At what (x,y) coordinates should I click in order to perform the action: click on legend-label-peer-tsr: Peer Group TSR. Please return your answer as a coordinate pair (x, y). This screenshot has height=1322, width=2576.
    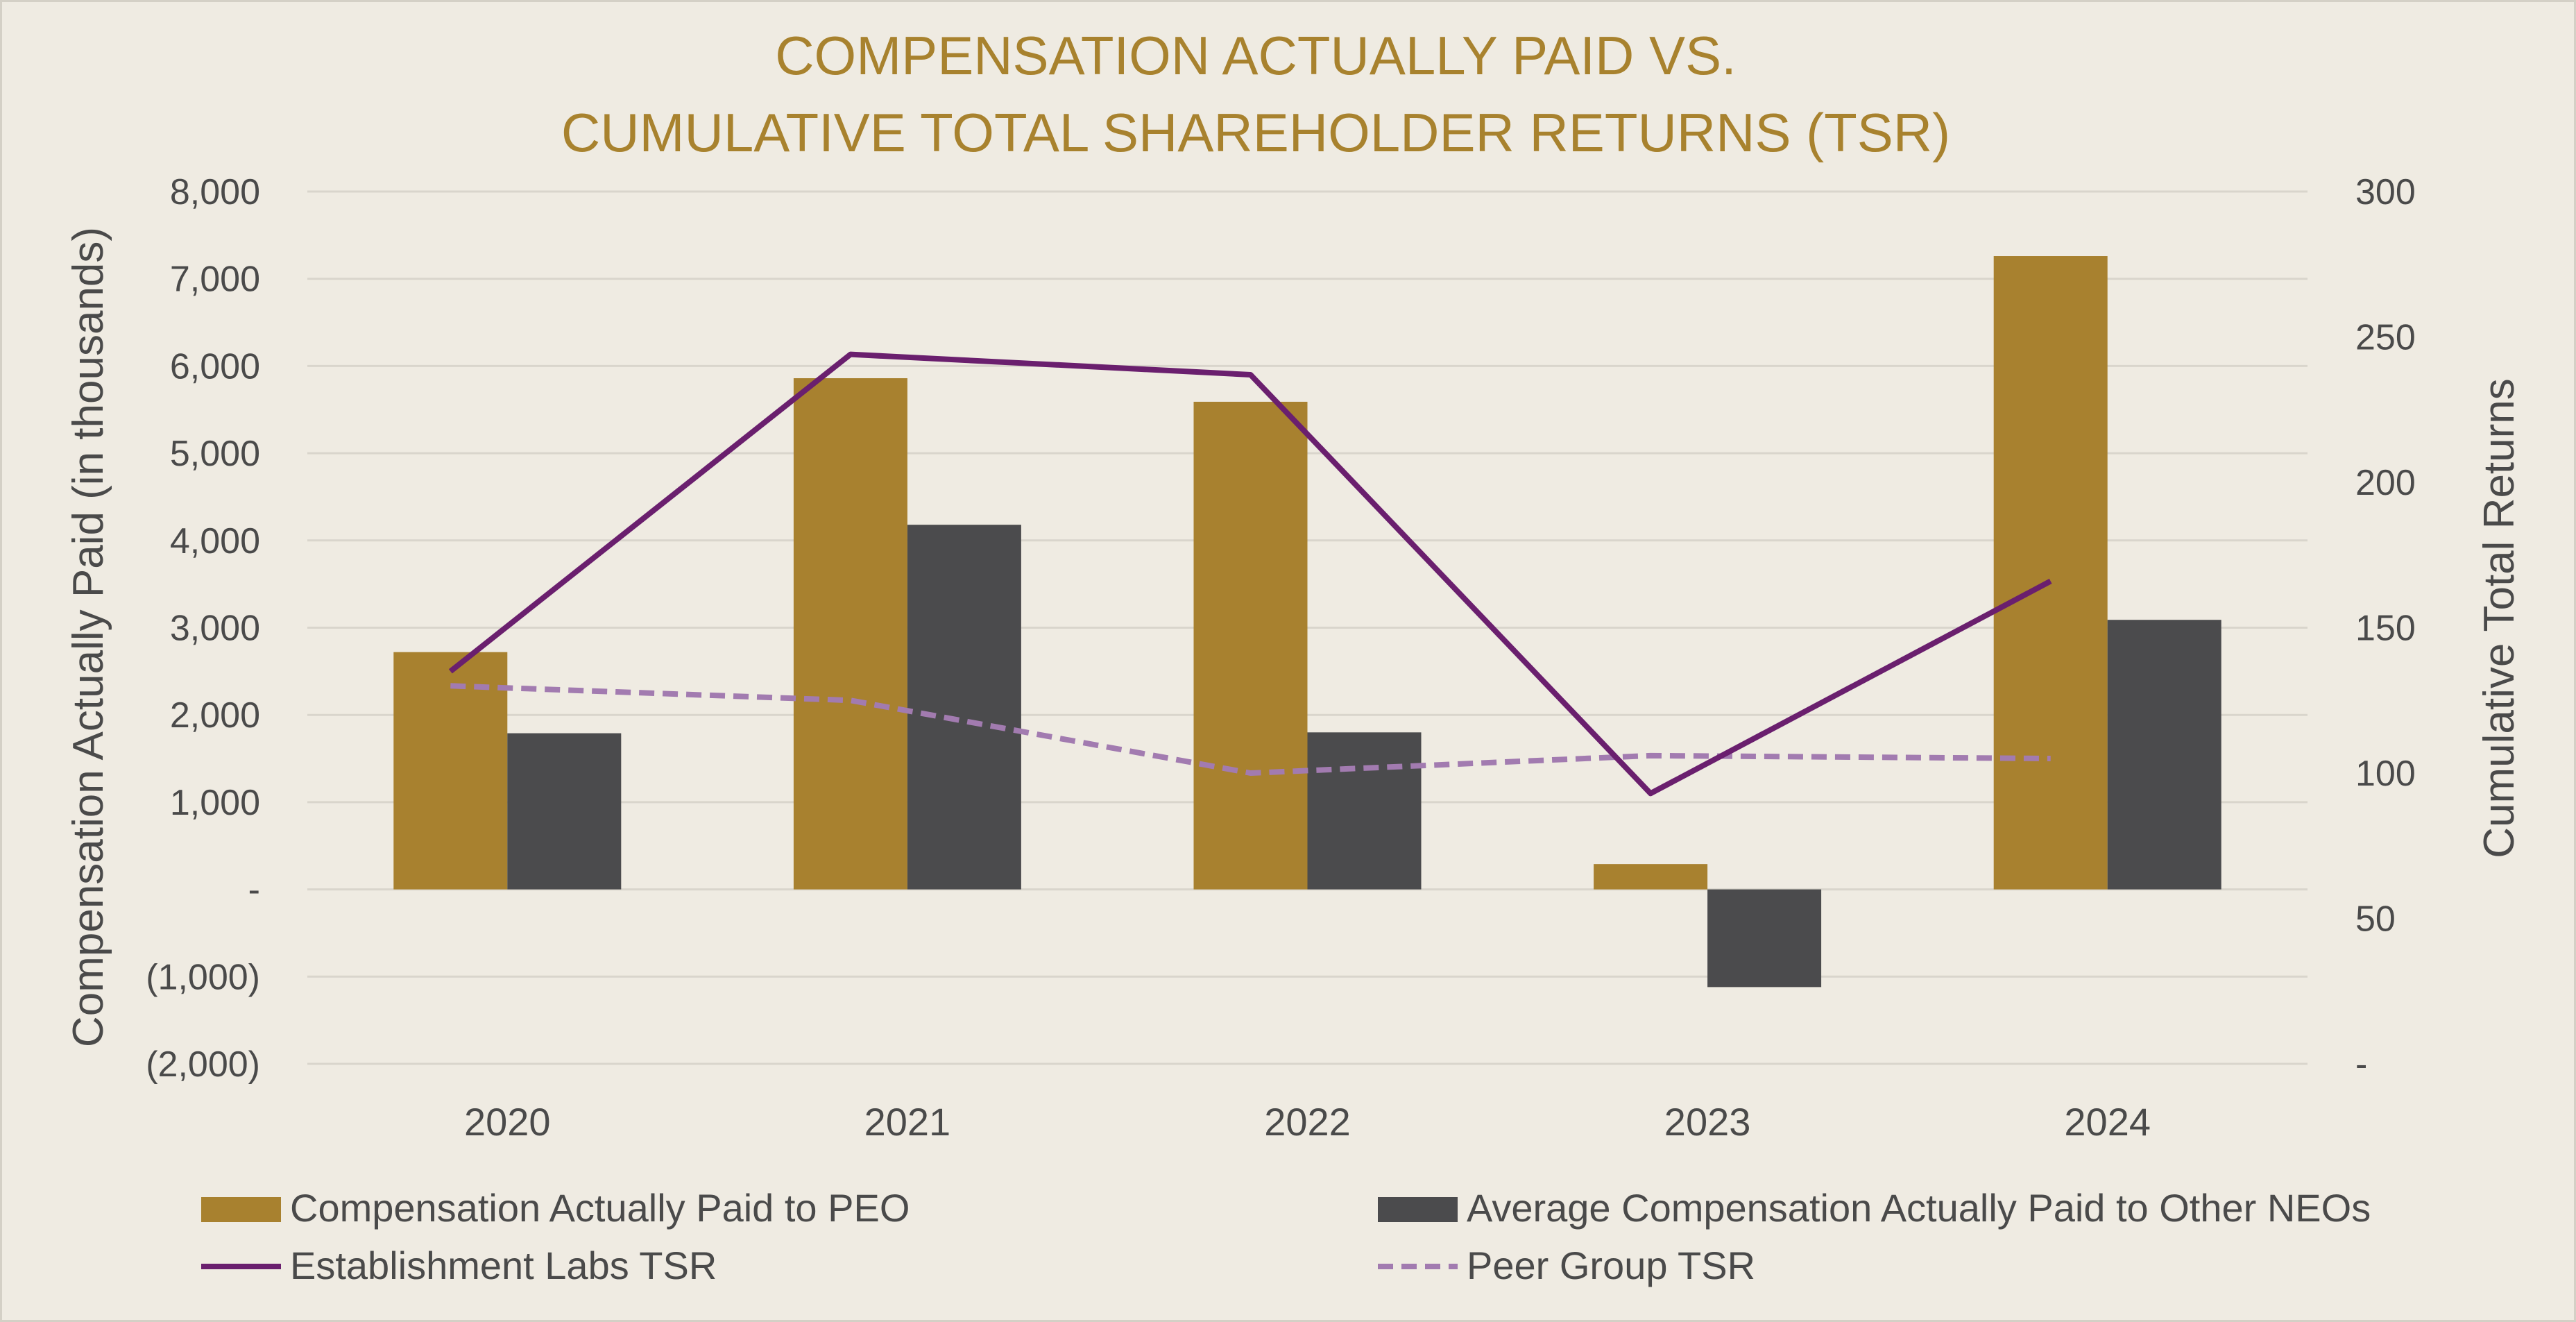
    Looking at the image, I should click on (1611, 1265).